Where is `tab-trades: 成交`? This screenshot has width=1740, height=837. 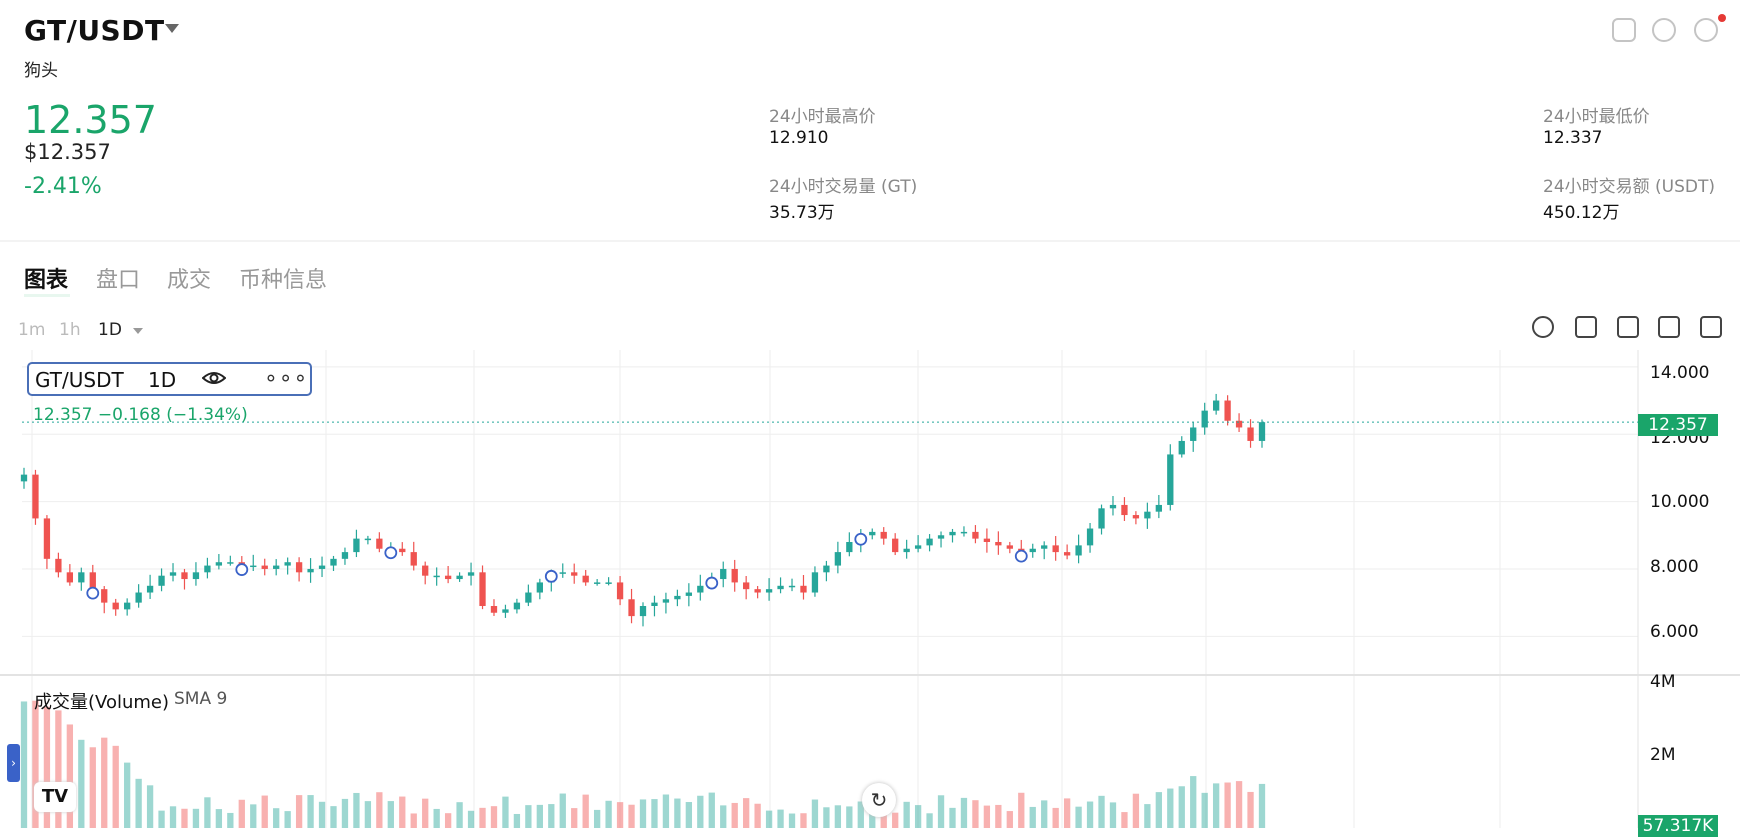
tab-trades: 成交 is located at coordinates (189, 280).